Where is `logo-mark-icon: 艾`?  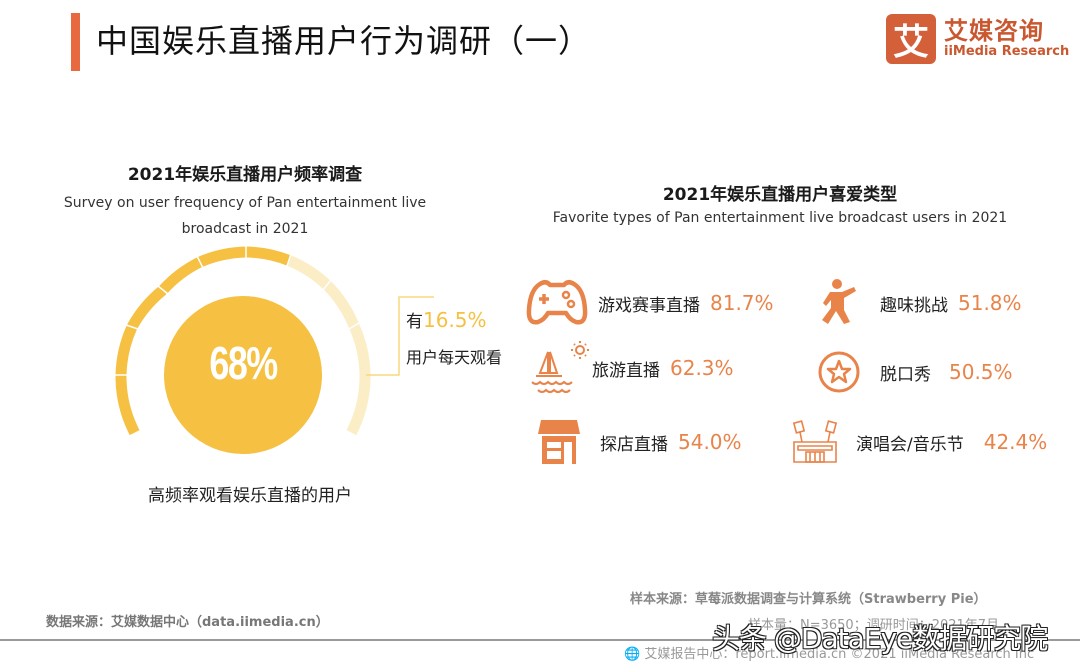
logo-mark-icon: 艾 is located at coordinates (911, 39).